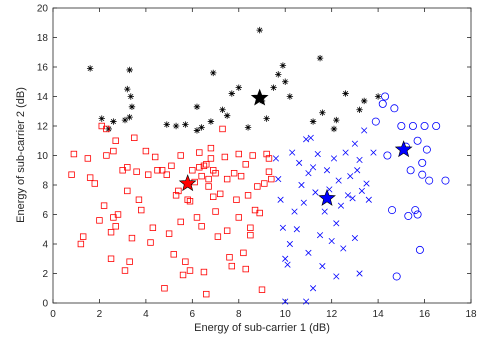 This screenshot has height=346, width=487. What do you see at coordinates (146, 314) in the screenshot?
I see `x-tick-label: 4` at bounding box center [146, 314].